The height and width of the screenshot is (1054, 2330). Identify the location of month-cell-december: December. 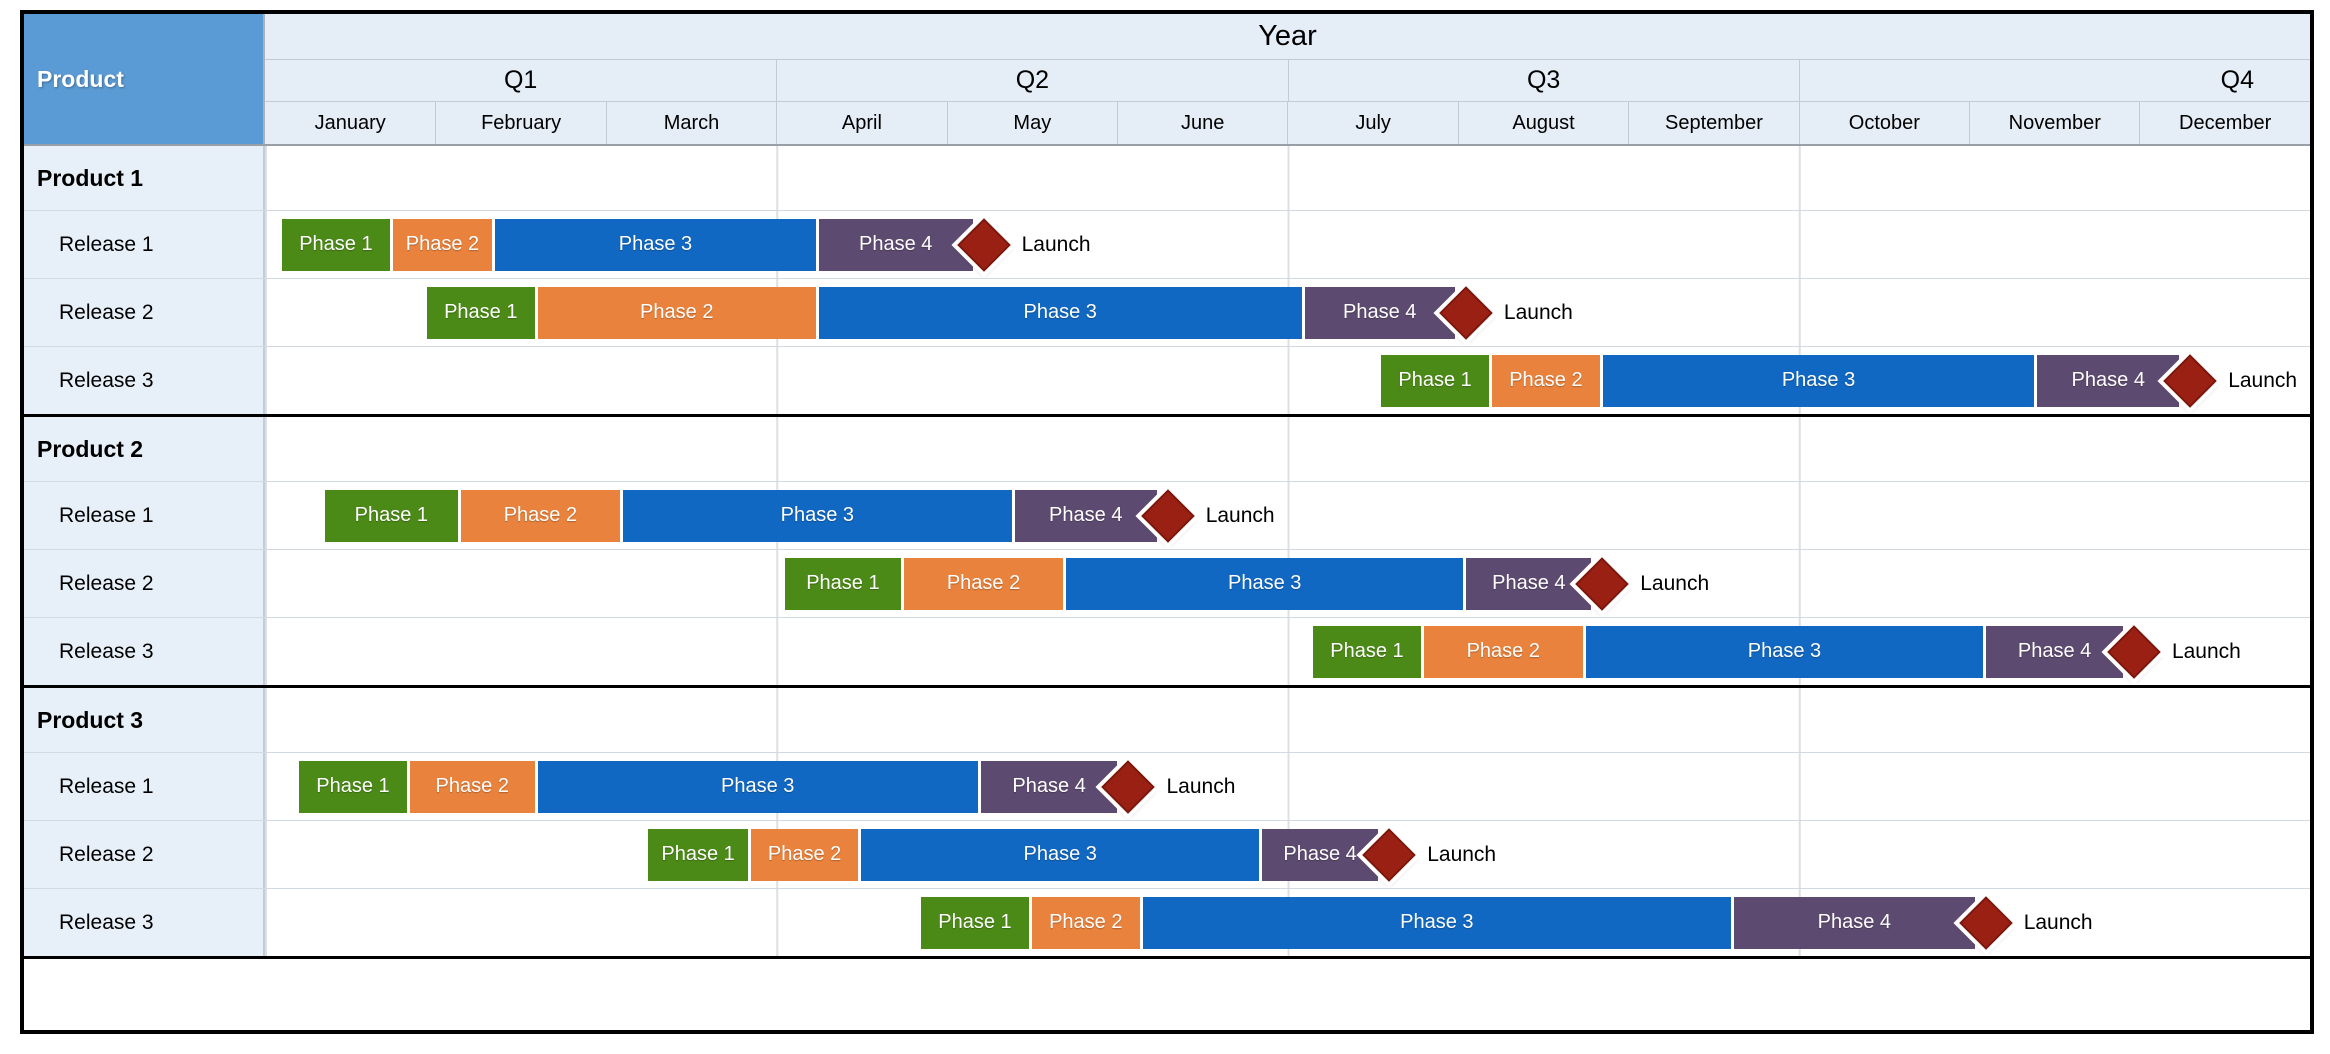
(2224, 123).